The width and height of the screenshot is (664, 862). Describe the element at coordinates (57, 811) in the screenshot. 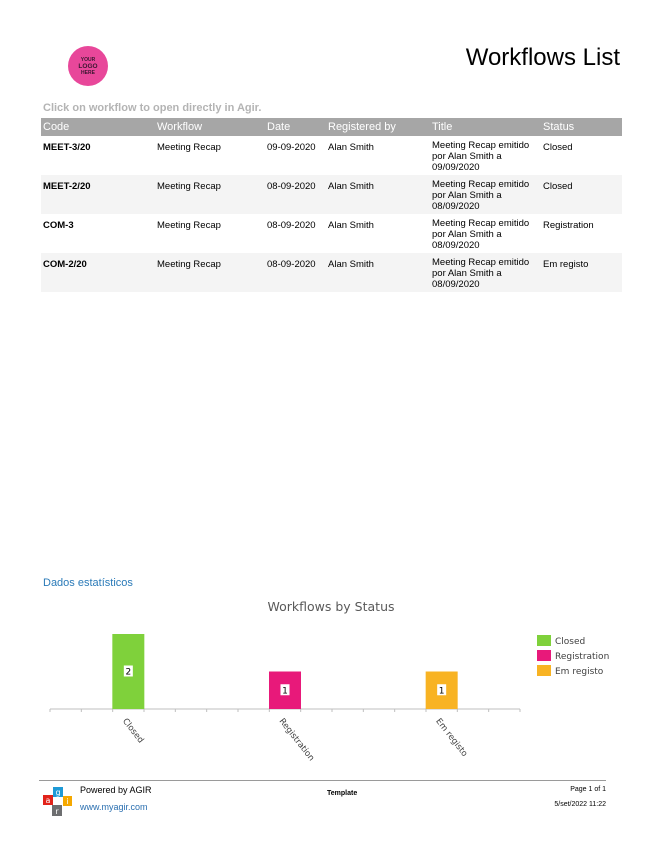

I see `agir-letter-r: r` at that location.